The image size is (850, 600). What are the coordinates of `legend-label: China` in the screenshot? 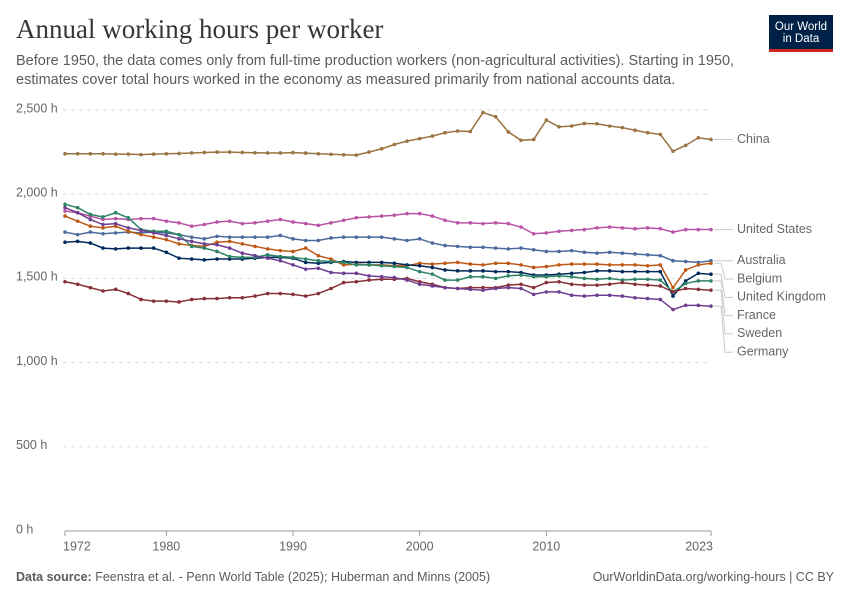 It's located at (753, 139).